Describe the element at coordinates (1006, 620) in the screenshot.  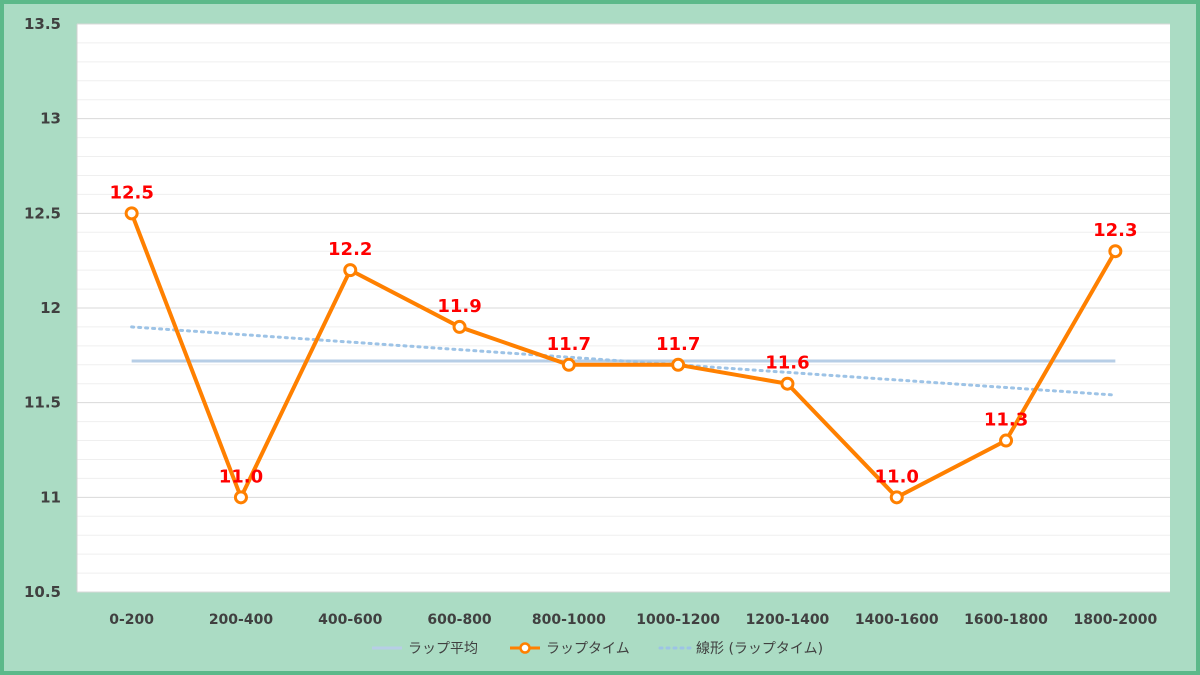
I see `x-tick-label: 1600-1800` at that location.